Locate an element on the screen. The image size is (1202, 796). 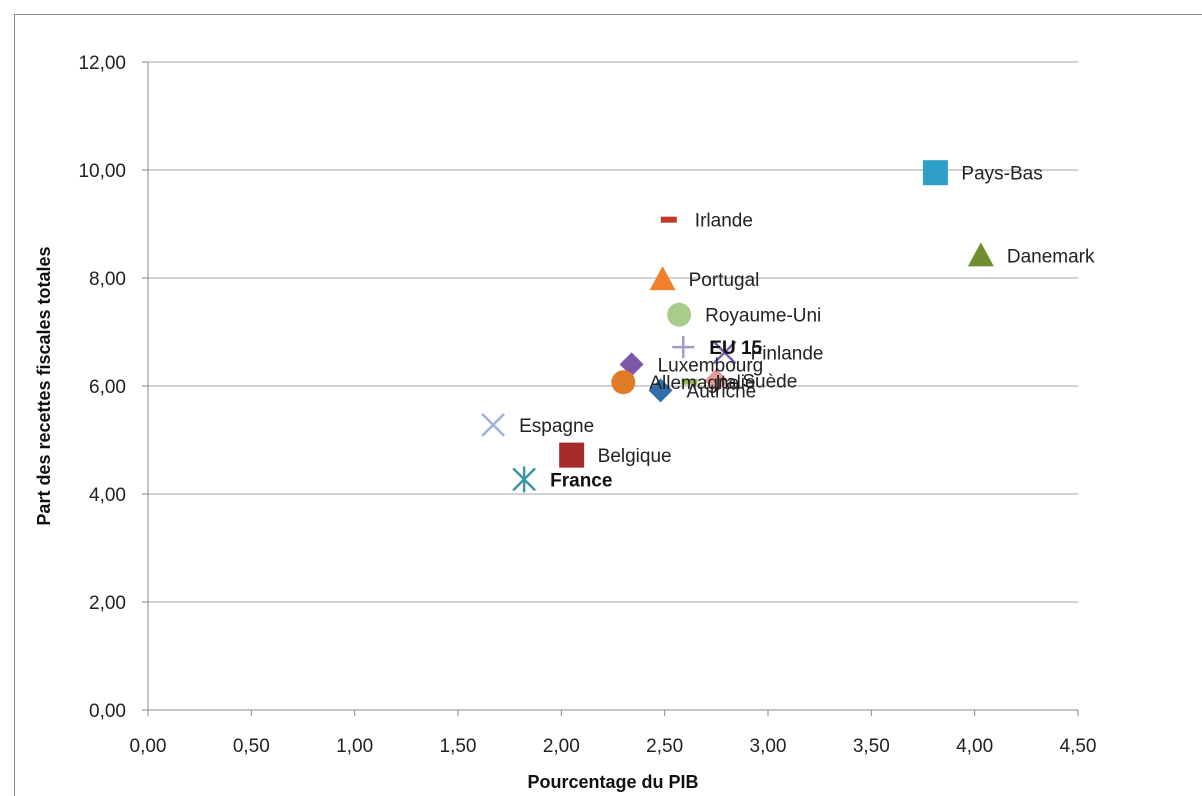
label-france: France is located at coordinates (581, 480).